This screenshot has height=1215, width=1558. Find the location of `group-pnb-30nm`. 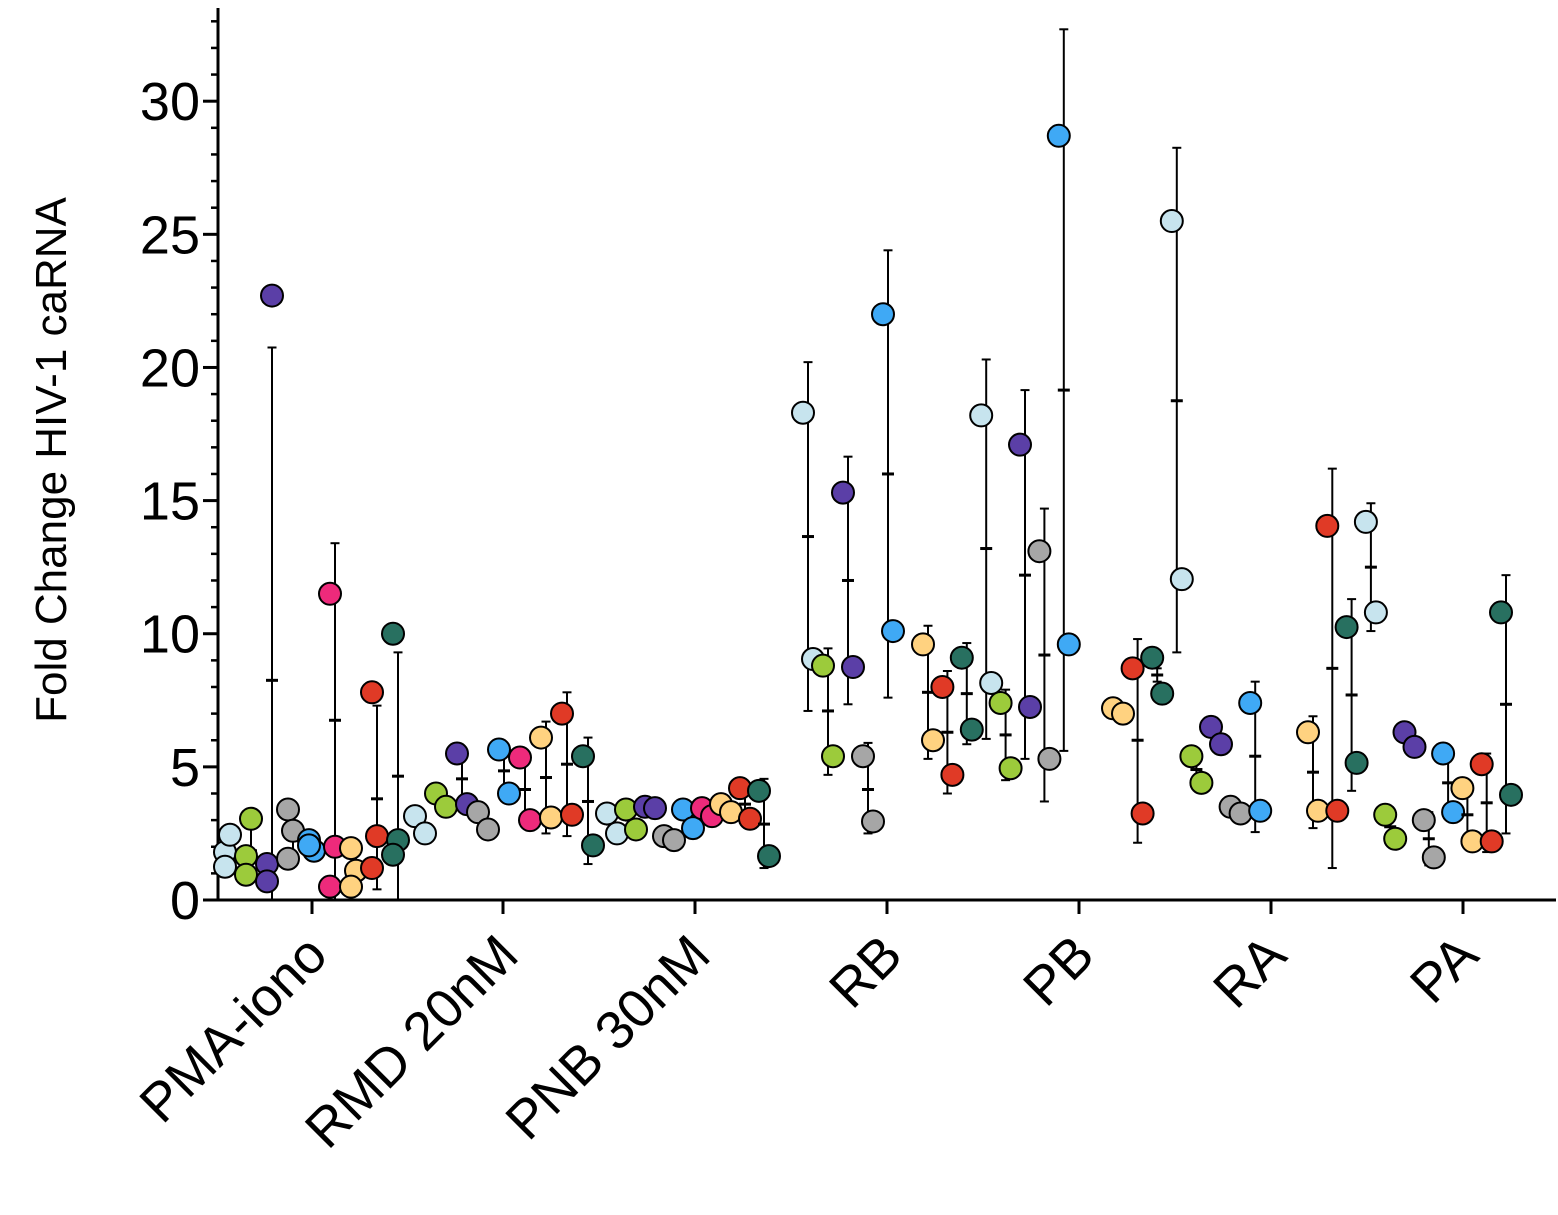

group-pnb-30nm is located at coordinates (688, 823).